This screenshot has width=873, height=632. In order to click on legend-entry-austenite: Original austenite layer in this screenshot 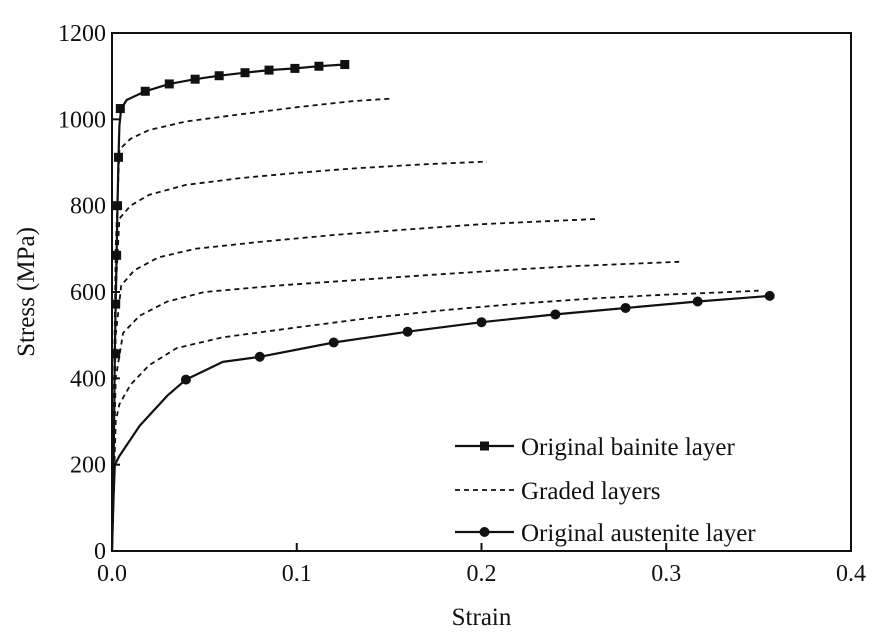, I will do `click(605, 533)`.